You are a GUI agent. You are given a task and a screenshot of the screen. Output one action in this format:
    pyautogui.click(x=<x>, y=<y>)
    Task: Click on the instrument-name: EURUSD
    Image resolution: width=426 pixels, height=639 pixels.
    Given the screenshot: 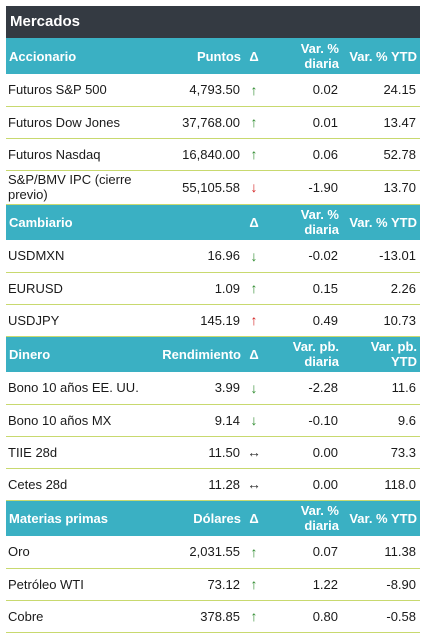 What is the action you would take?
    pyautogui.click(x=76, y=288)
    